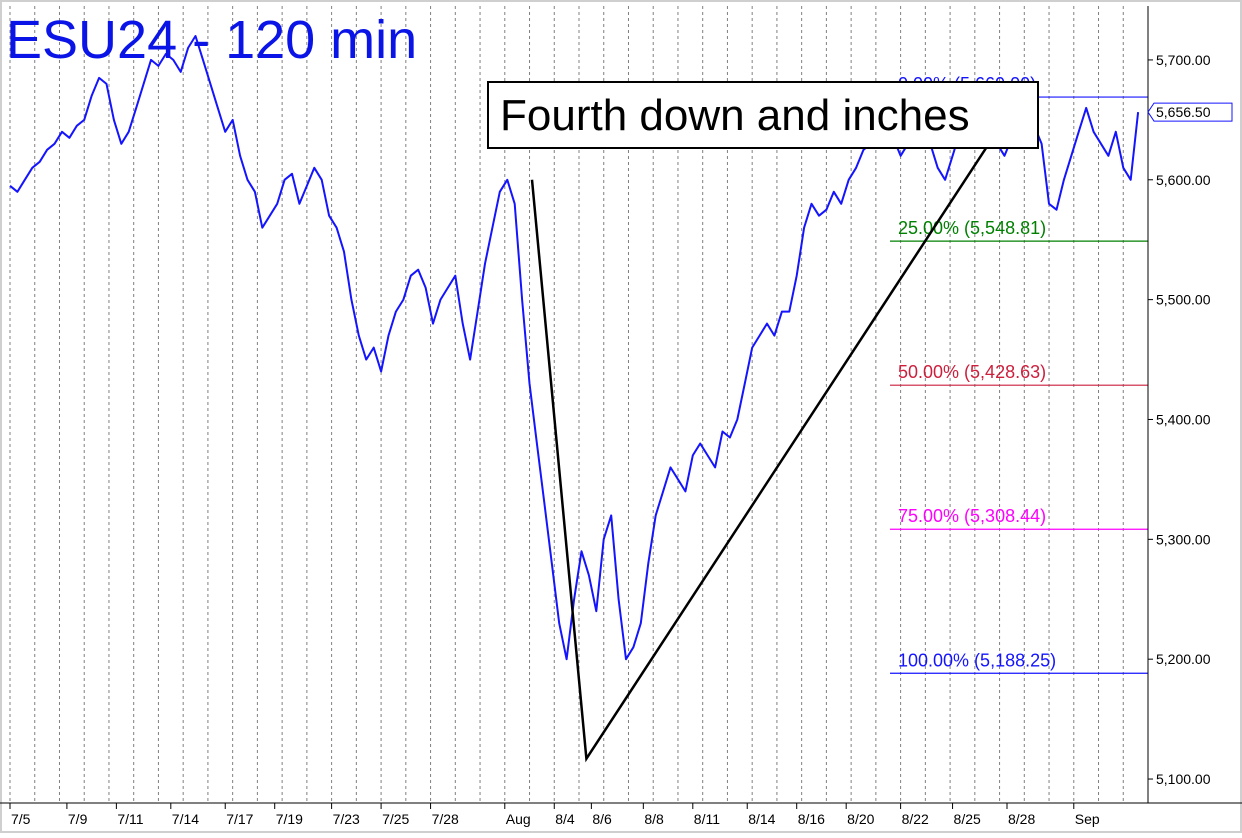 This screenshot has height=838, width=1242. Describe the element at coordinates (977, 660) in the screenshot. I see `fib-level-label: 100.00% (5,188.25)` at that location.